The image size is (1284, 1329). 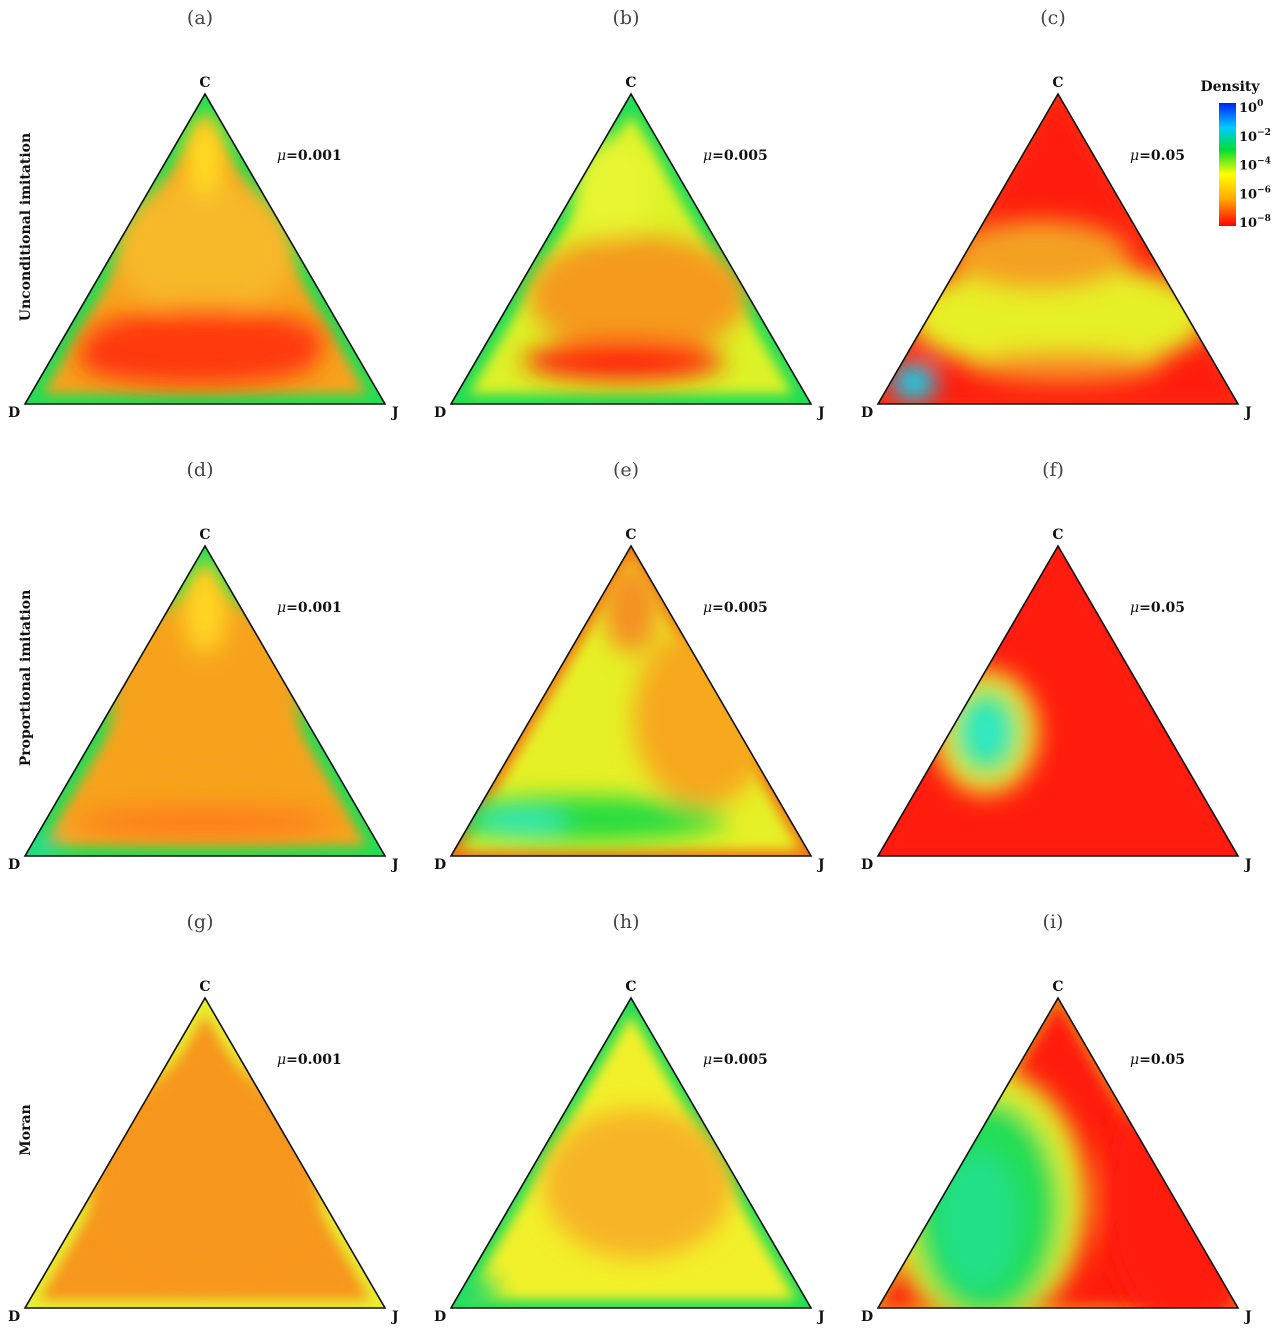 I want to click on colorbar-tick-0: 10⁰, so click(x=1251, y=107).